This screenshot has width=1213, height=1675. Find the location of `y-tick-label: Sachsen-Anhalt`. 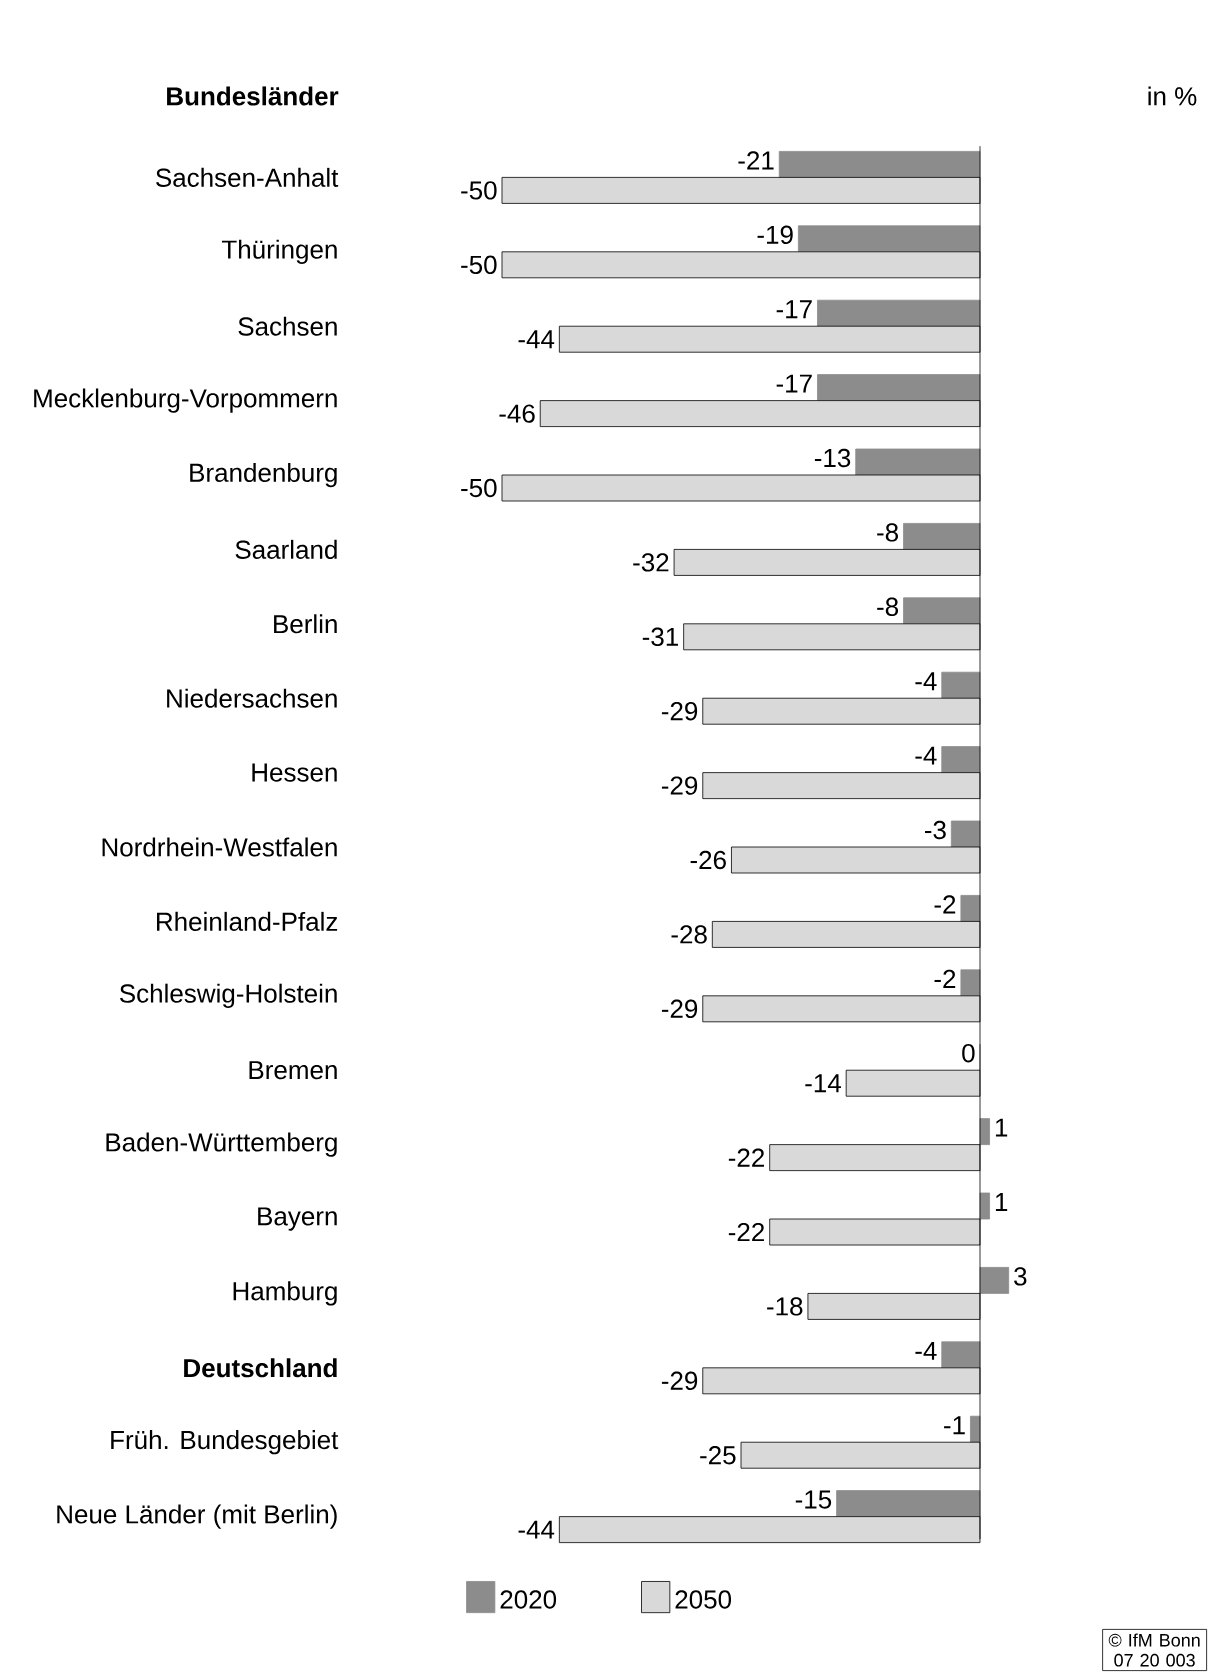

y-tick-label: Sachsen-Anhalt is located at coordinates (247, 177).